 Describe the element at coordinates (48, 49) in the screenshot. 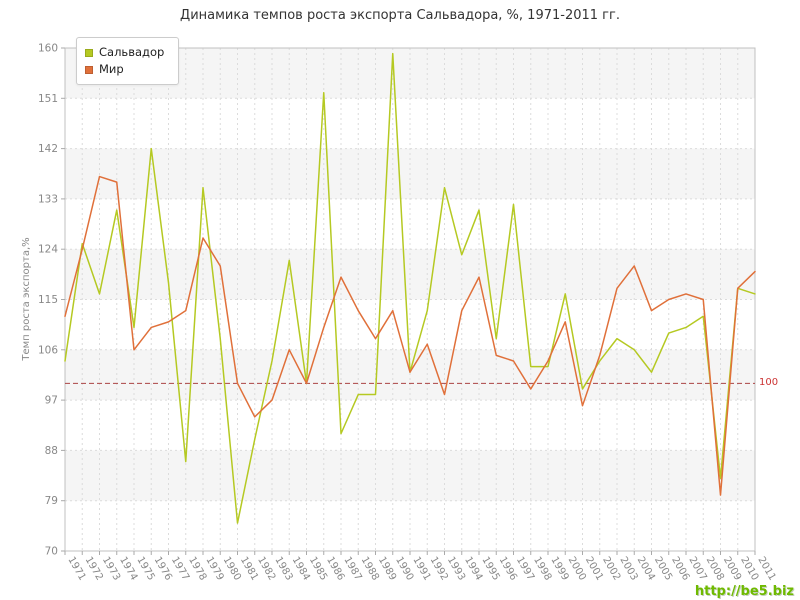

I see `y-tick-label: 160` at that location.